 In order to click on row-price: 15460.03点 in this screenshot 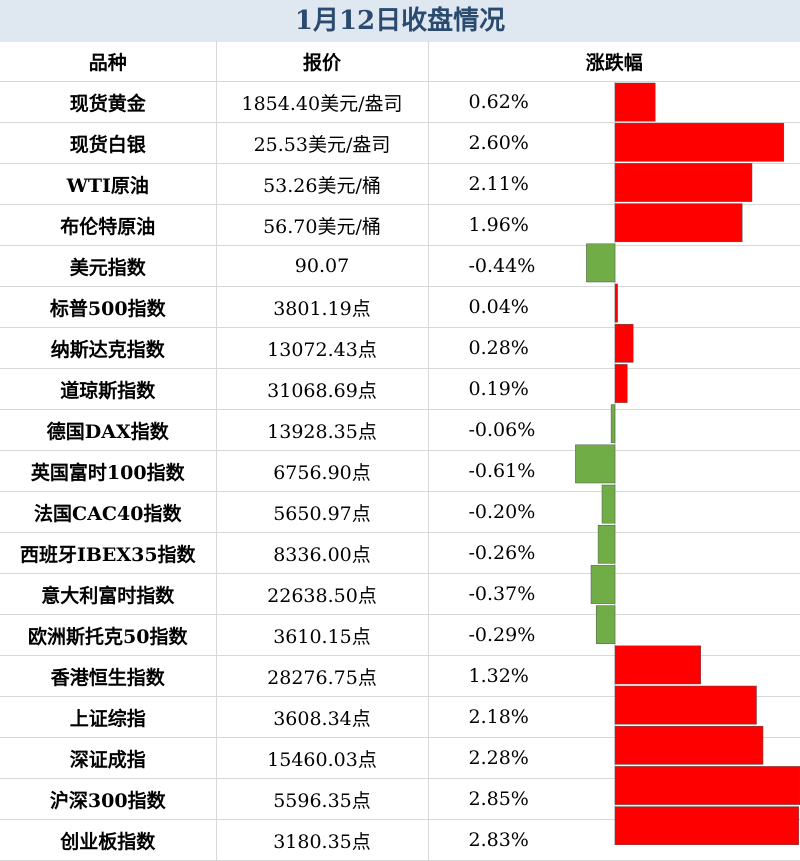, I will do `click(322, 758)`.